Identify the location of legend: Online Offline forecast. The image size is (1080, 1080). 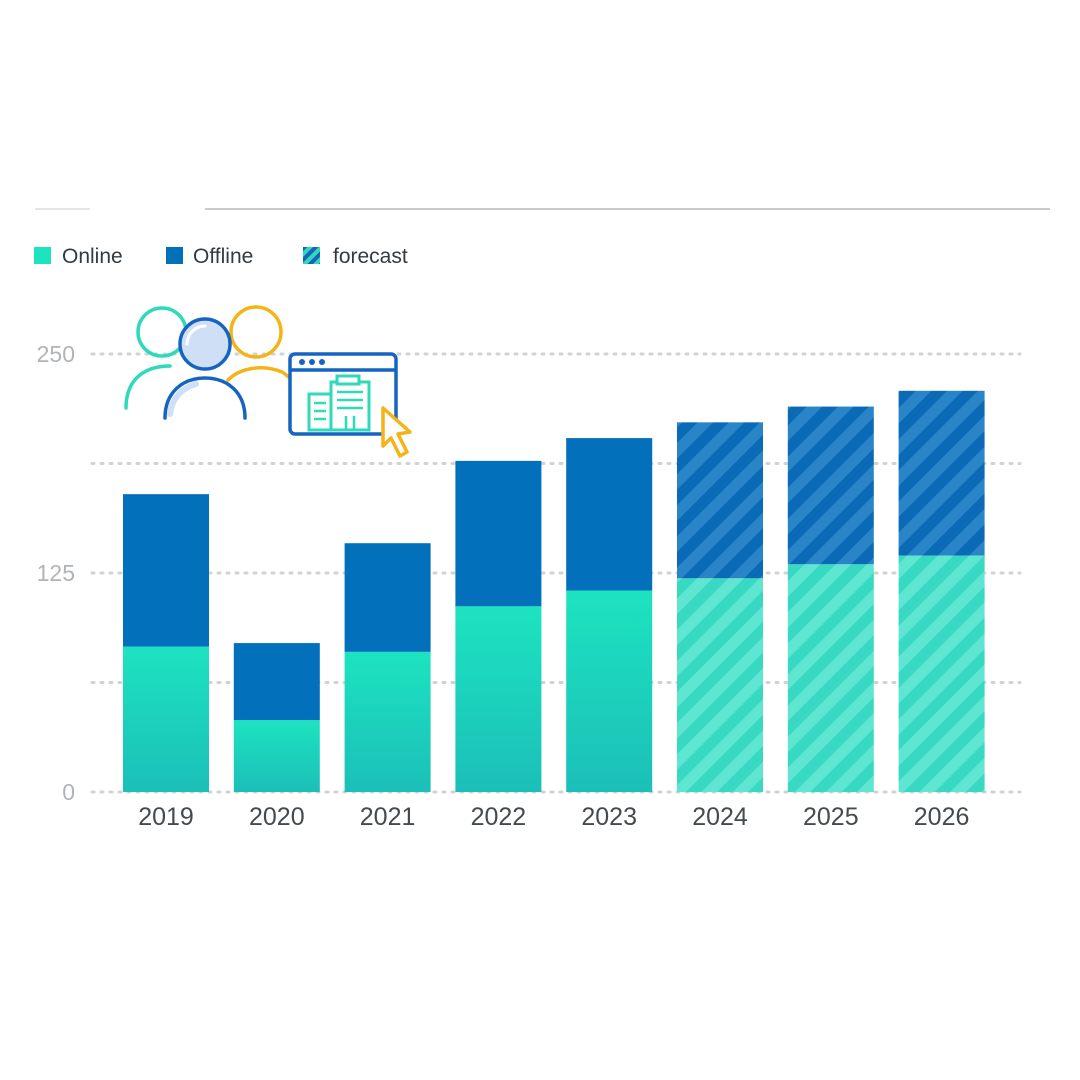
(221, 256).